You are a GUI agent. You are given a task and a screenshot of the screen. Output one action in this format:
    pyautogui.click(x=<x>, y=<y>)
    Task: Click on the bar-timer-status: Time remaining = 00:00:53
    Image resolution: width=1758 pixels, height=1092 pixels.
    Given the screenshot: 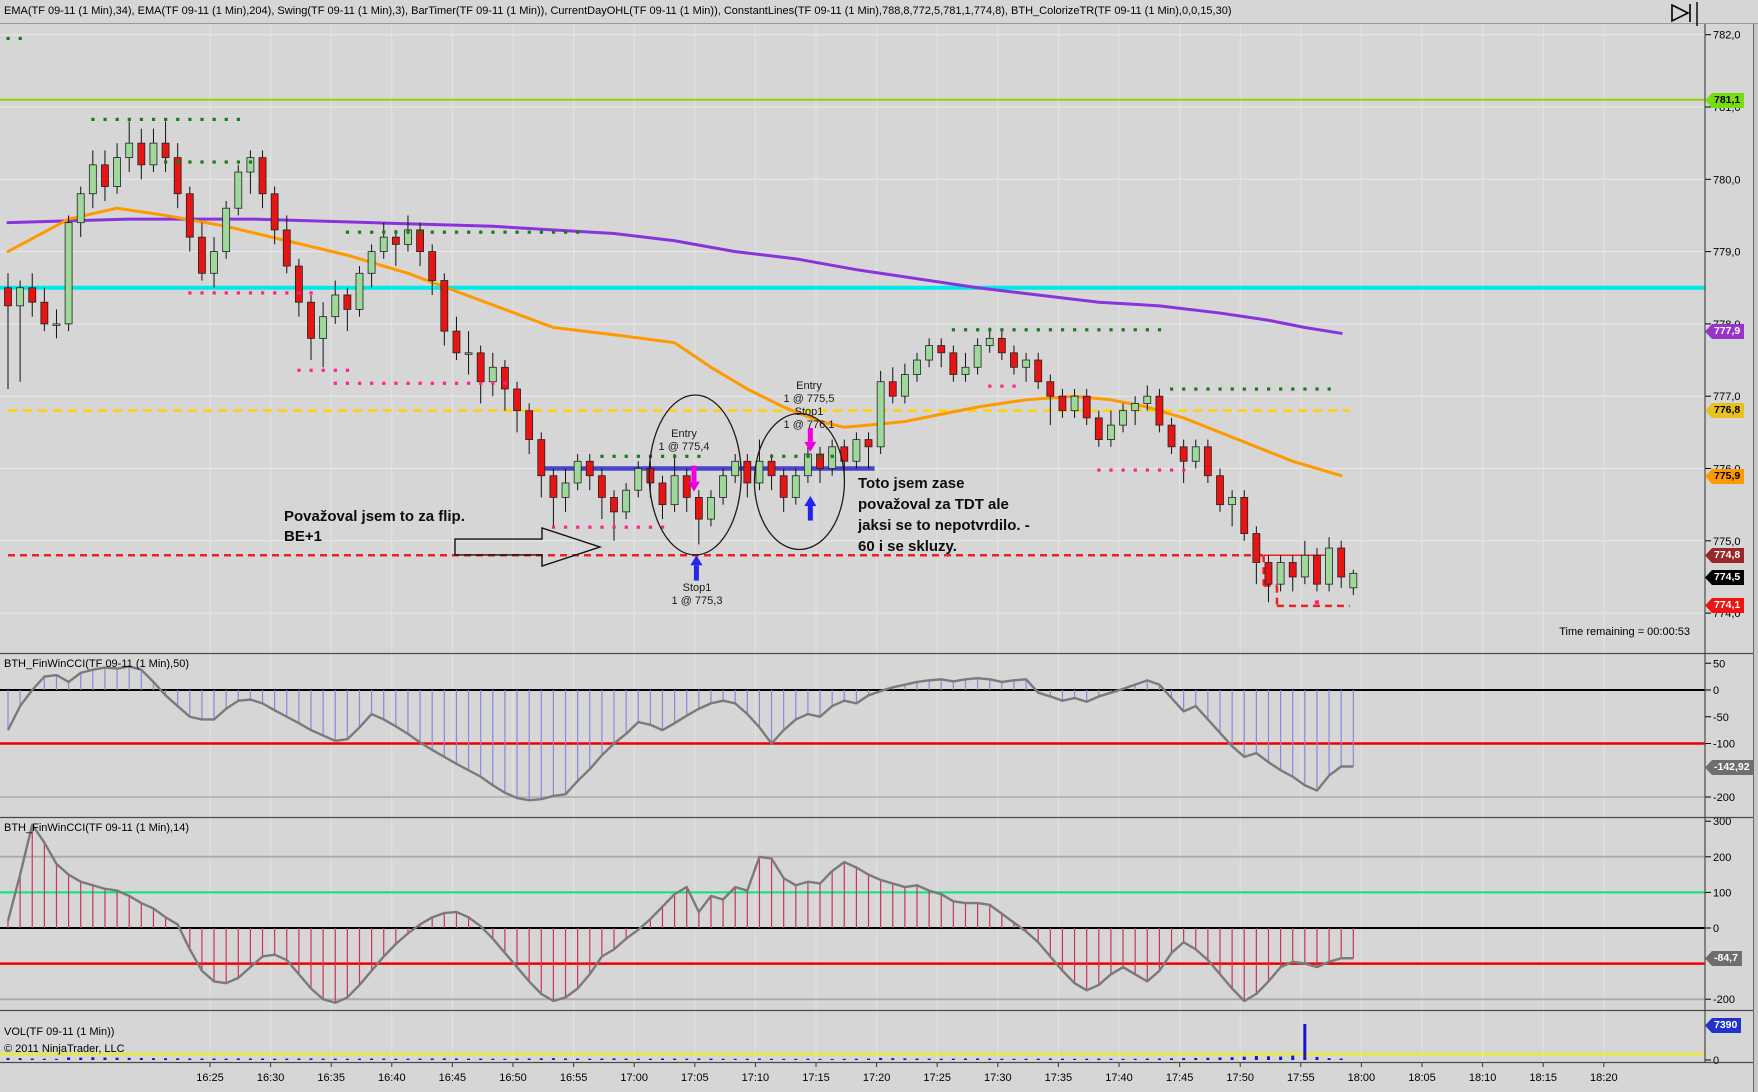 What is the action you would take?
    pyautogui.click(x=1624, y=632)
    